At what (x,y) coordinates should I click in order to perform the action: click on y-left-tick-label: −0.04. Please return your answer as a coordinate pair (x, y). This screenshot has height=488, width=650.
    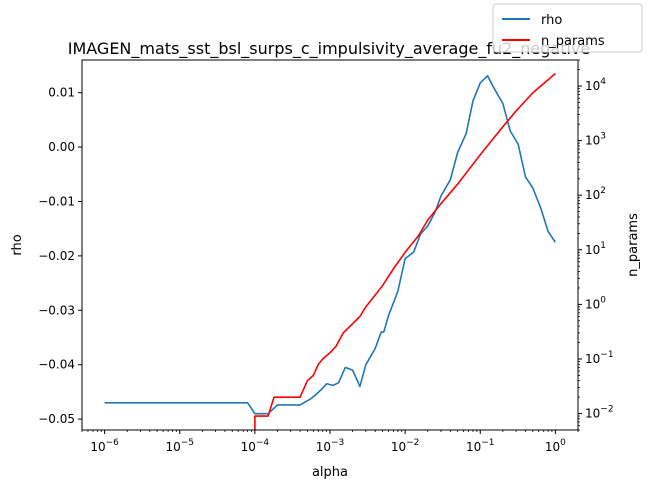
    Looking at the image, I should click on (56, 365).